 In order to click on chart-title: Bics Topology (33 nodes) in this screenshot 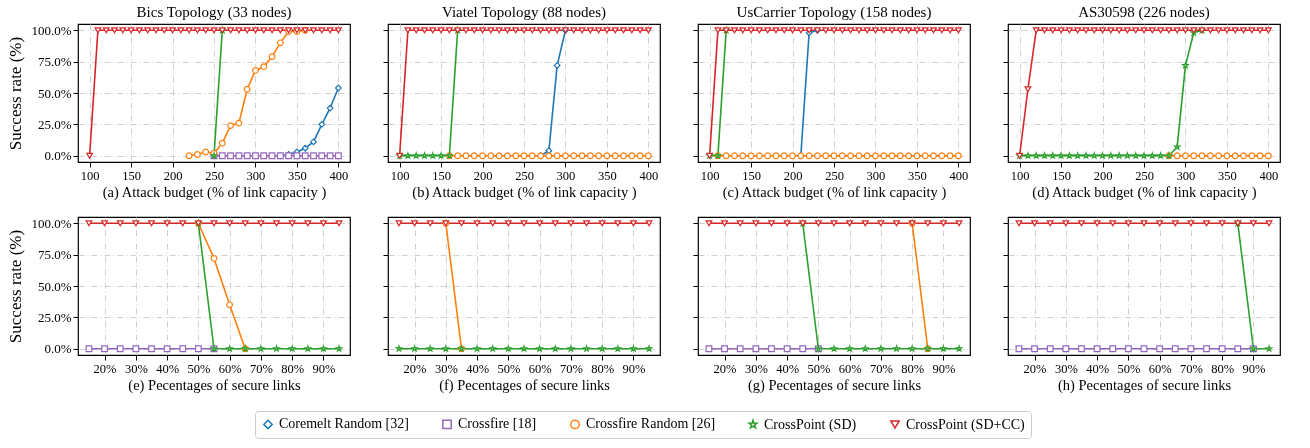, I will do `click(214, 12)`.